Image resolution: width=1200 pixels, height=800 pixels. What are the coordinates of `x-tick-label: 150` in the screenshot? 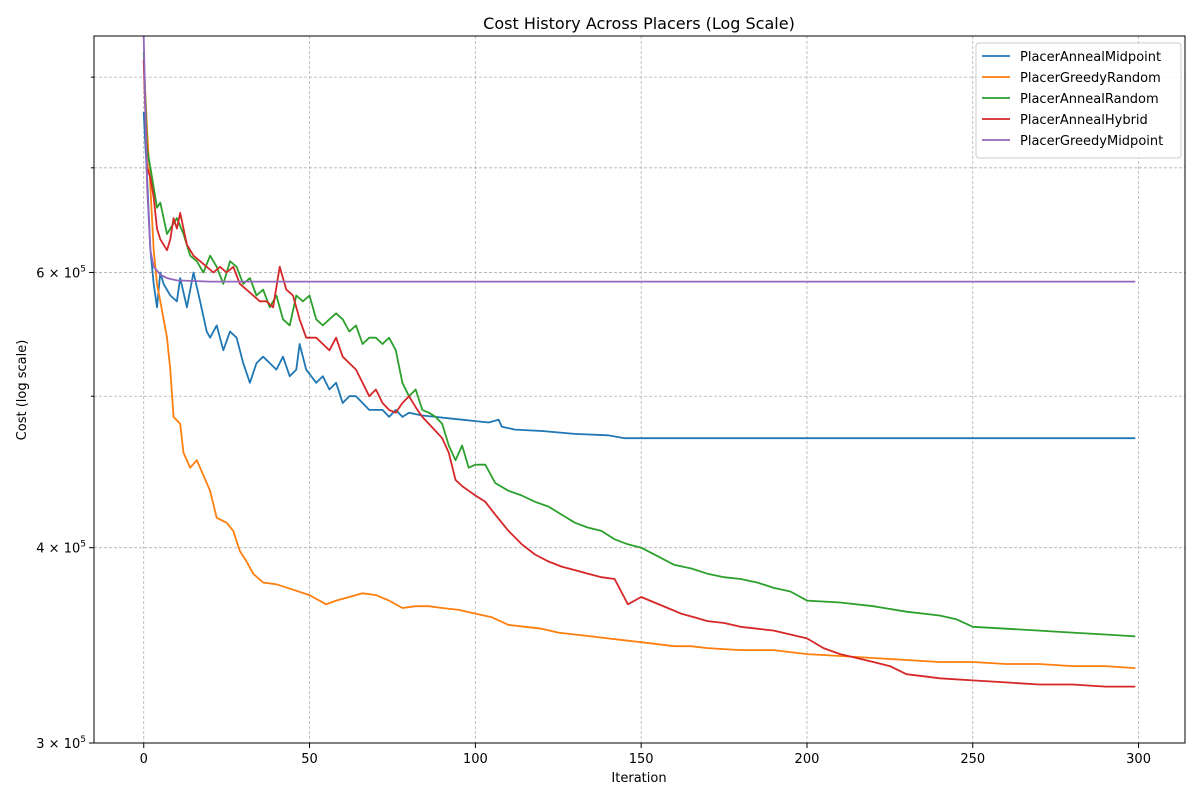 It's located at (641, 759).